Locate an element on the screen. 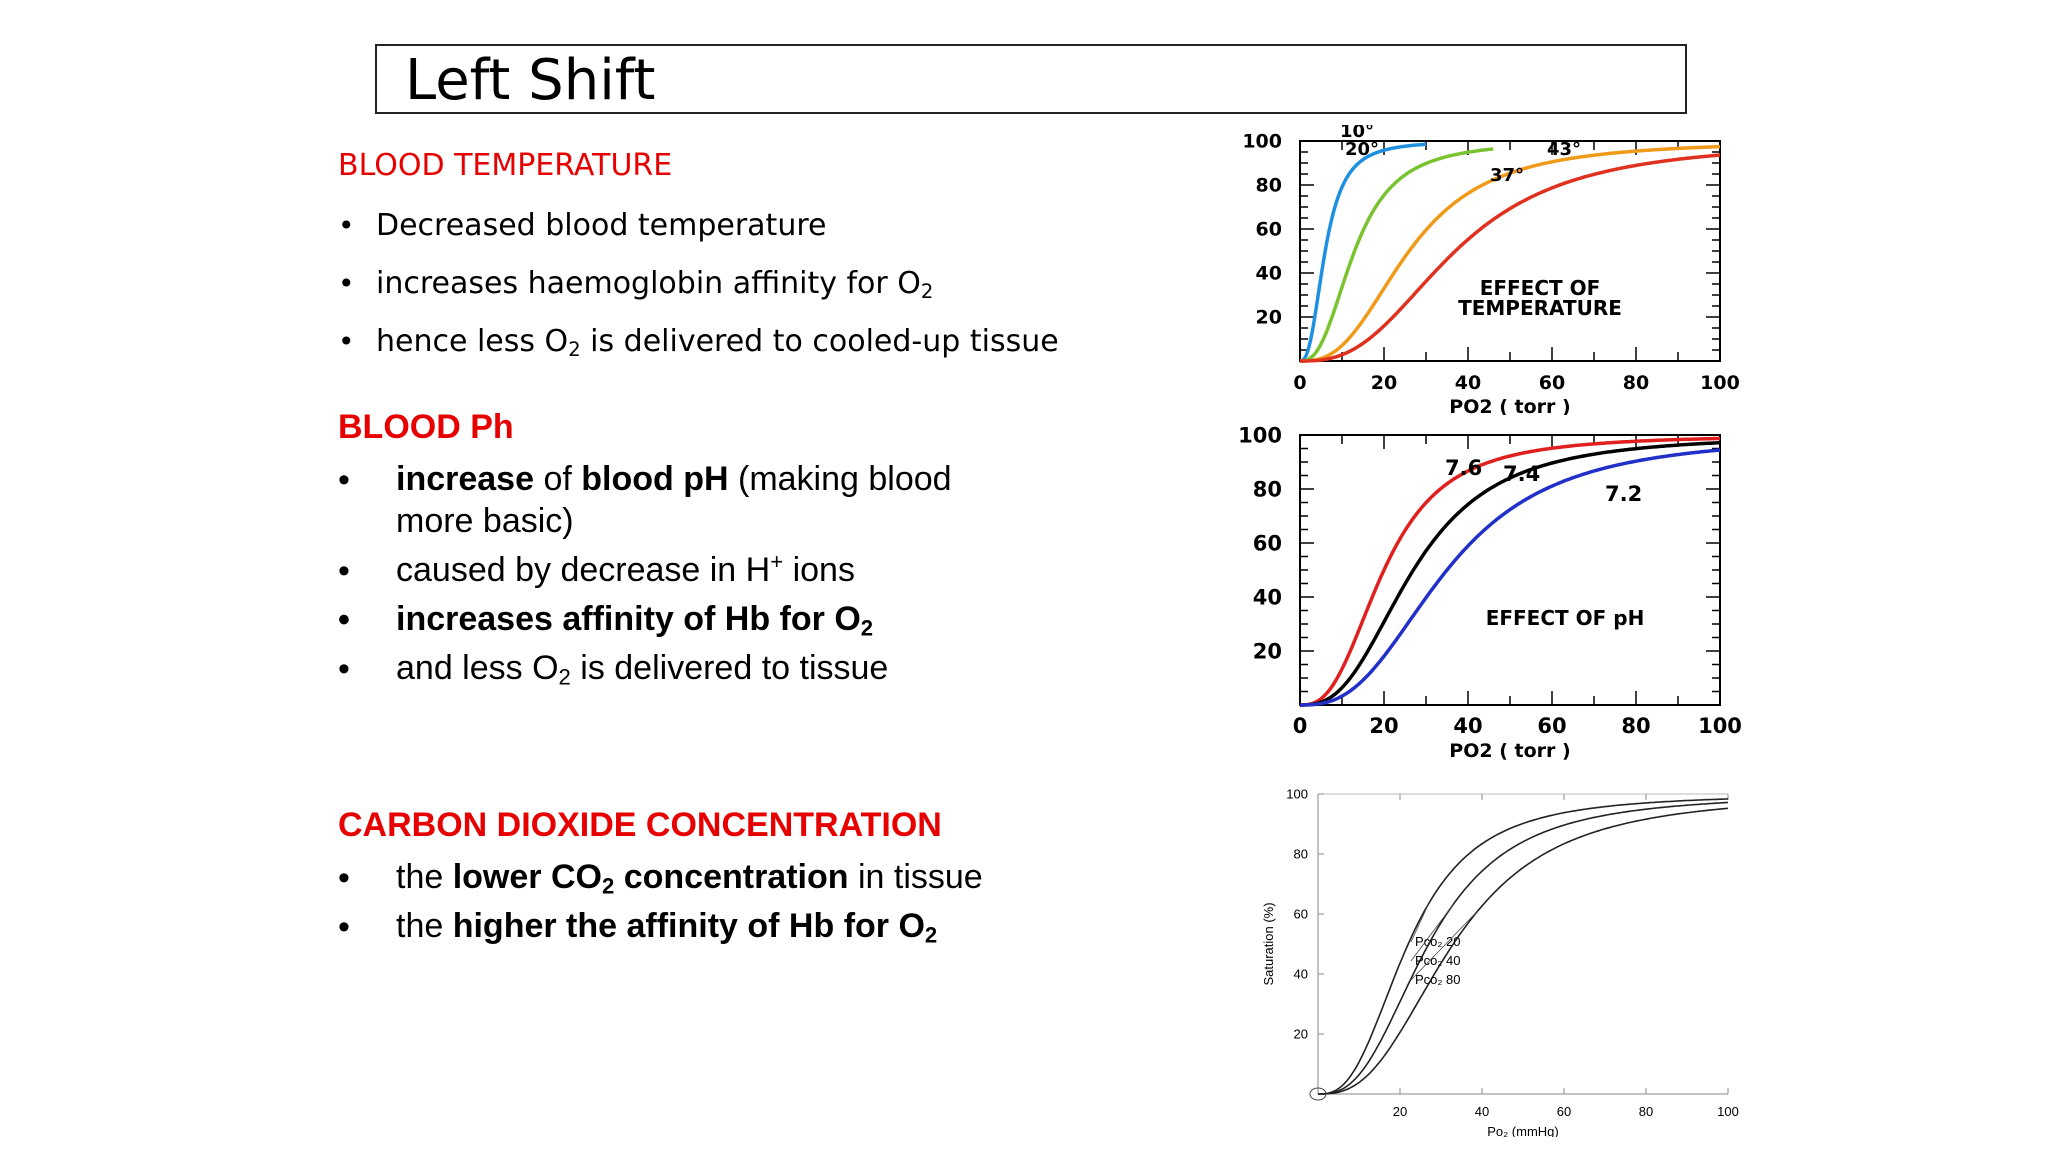 Image resolution: width=2048 pixels, height=1152 pixels. list-item: • the higher the affinity of Hb for O2 is located at coordinates (638, 927).